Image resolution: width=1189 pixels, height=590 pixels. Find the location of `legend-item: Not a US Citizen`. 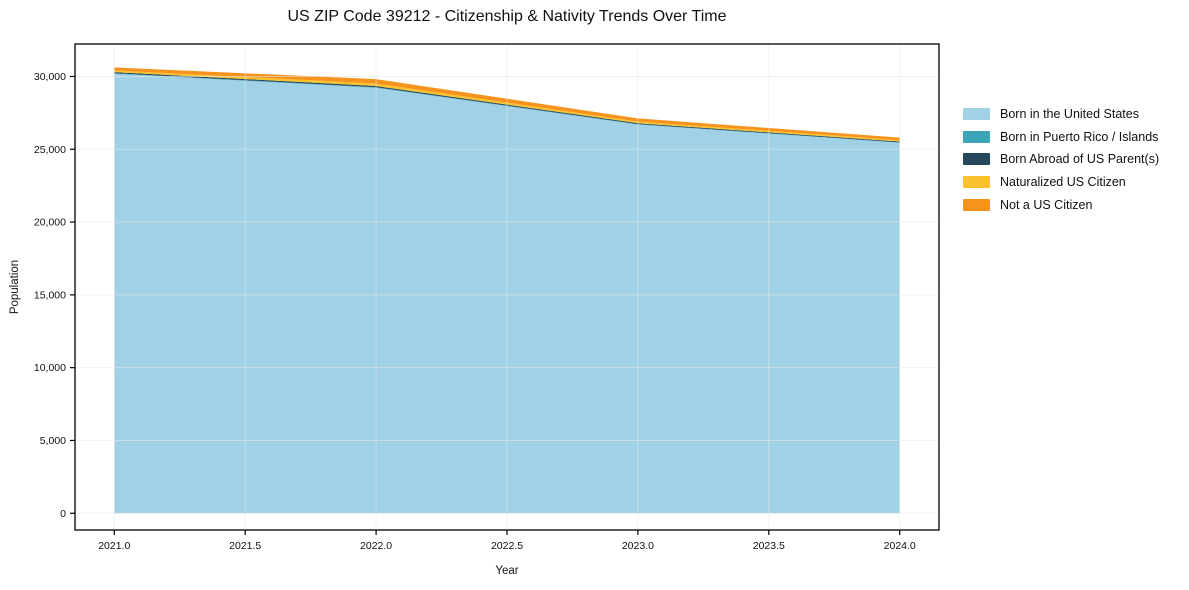

legend-item: Not a US Citizen is located at coordinates (1061, 204).